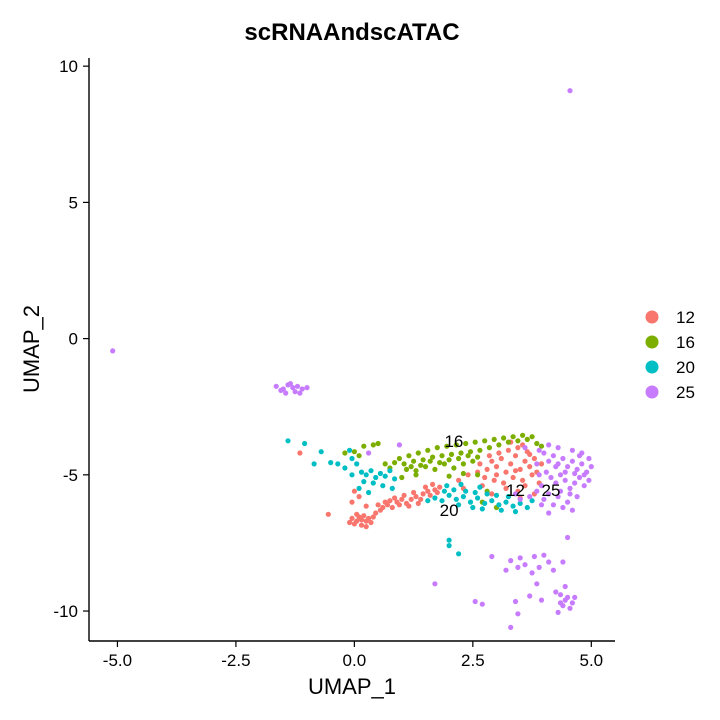 This screenshot has width=720, height=720. What do you see at coordinates (70, 475) in the screenshot?
I see `y-tick-label: -5` at bounding box center [70, 475].